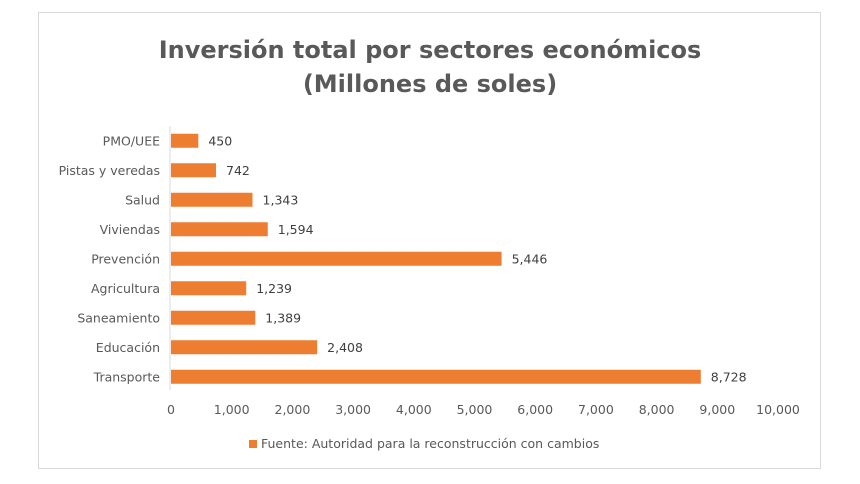 The image size is (860, 484). What do you see at coordinates (130, 229) in the screenshot?
I see `category-label: Viviendas` at bounding box center [130, 229].